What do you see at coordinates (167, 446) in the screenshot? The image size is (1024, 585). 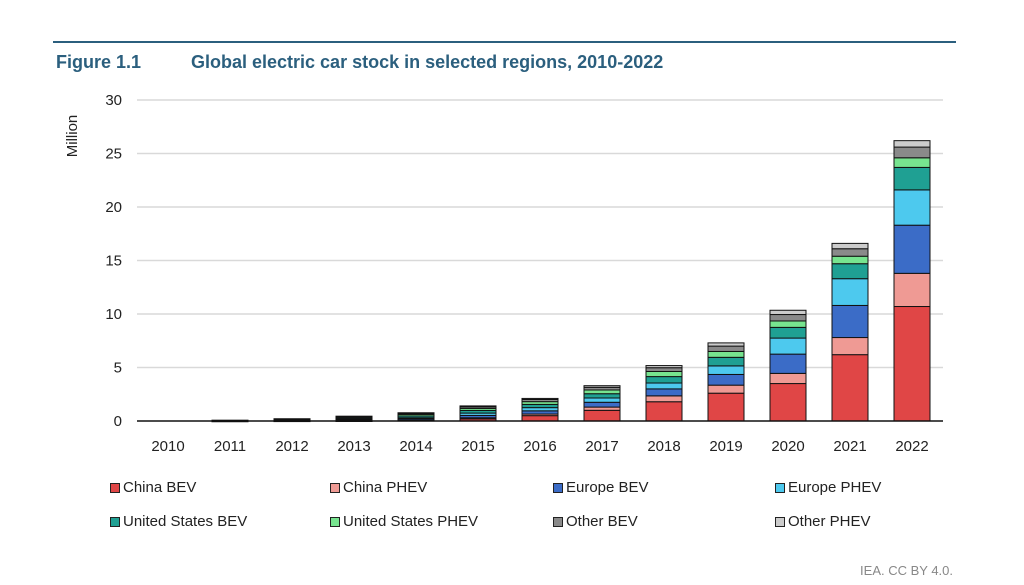 I see `x-tick-label: 2010` at bounding box center [167, 446].